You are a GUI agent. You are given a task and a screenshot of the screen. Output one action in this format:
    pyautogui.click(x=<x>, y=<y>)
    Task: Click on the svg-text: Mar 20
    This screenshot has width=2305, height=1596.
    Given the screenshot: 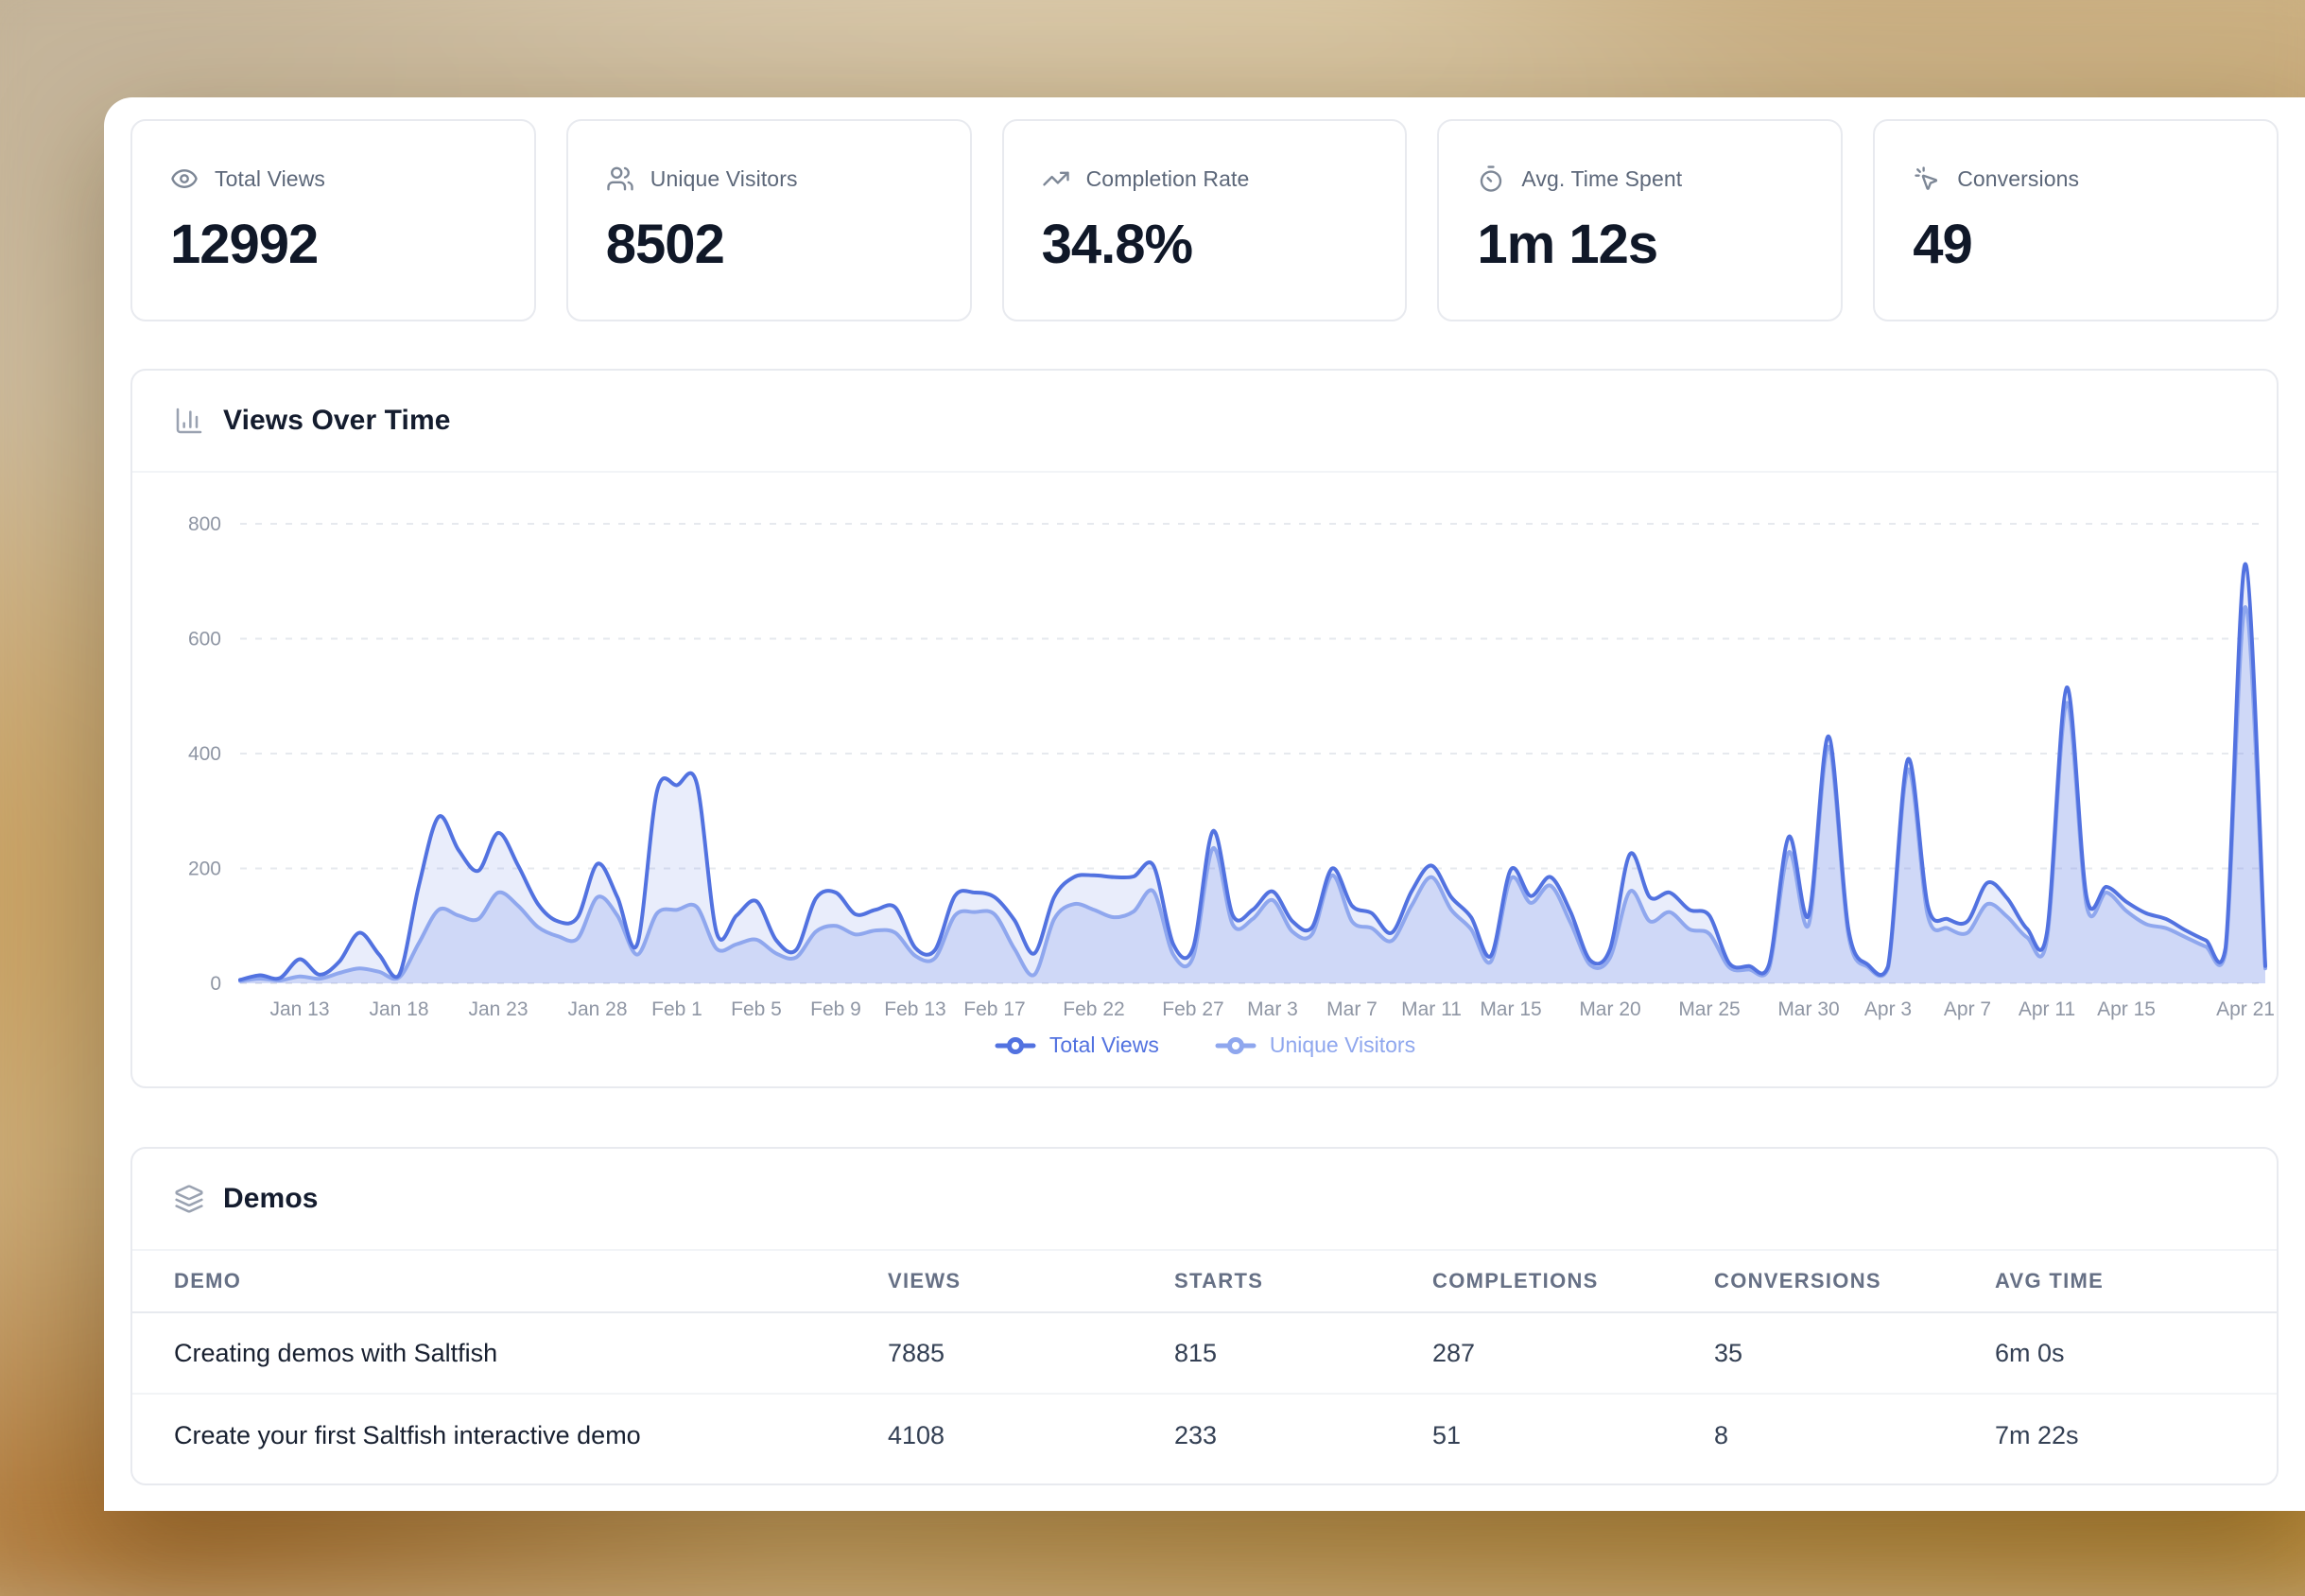 What is the action you would take?
    pyautogui.click(x=1609, y=1009)
    